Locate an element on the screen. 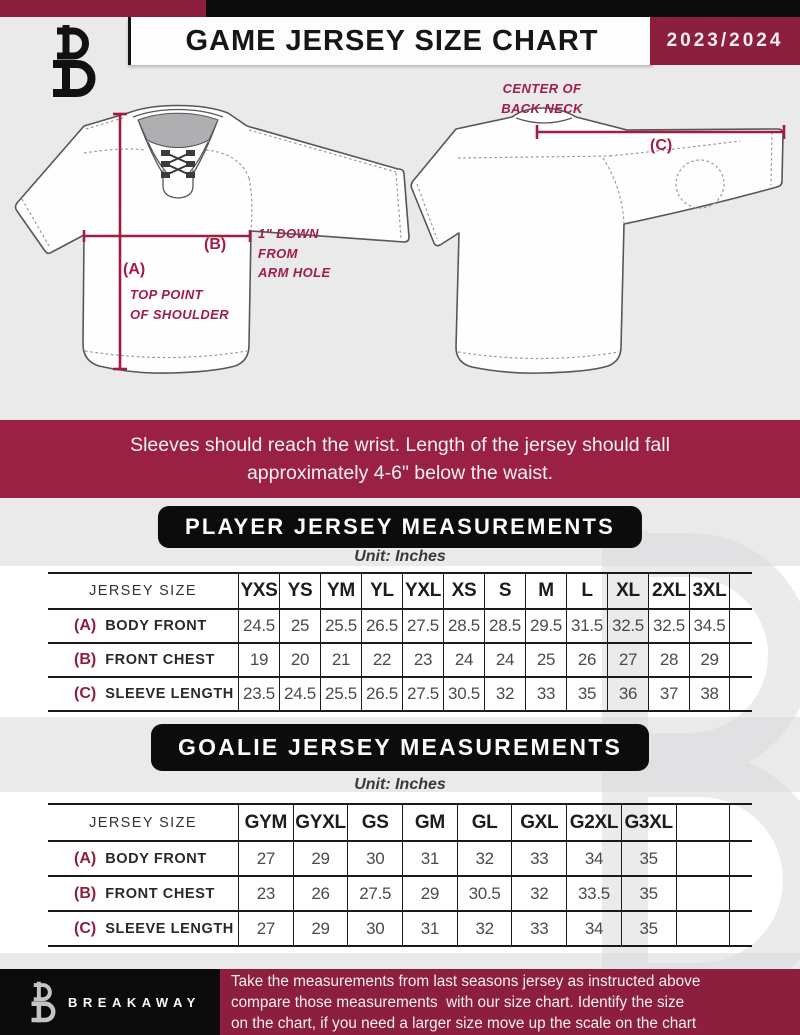  value-cell: 27.5 is located at coordinates (374, 893).